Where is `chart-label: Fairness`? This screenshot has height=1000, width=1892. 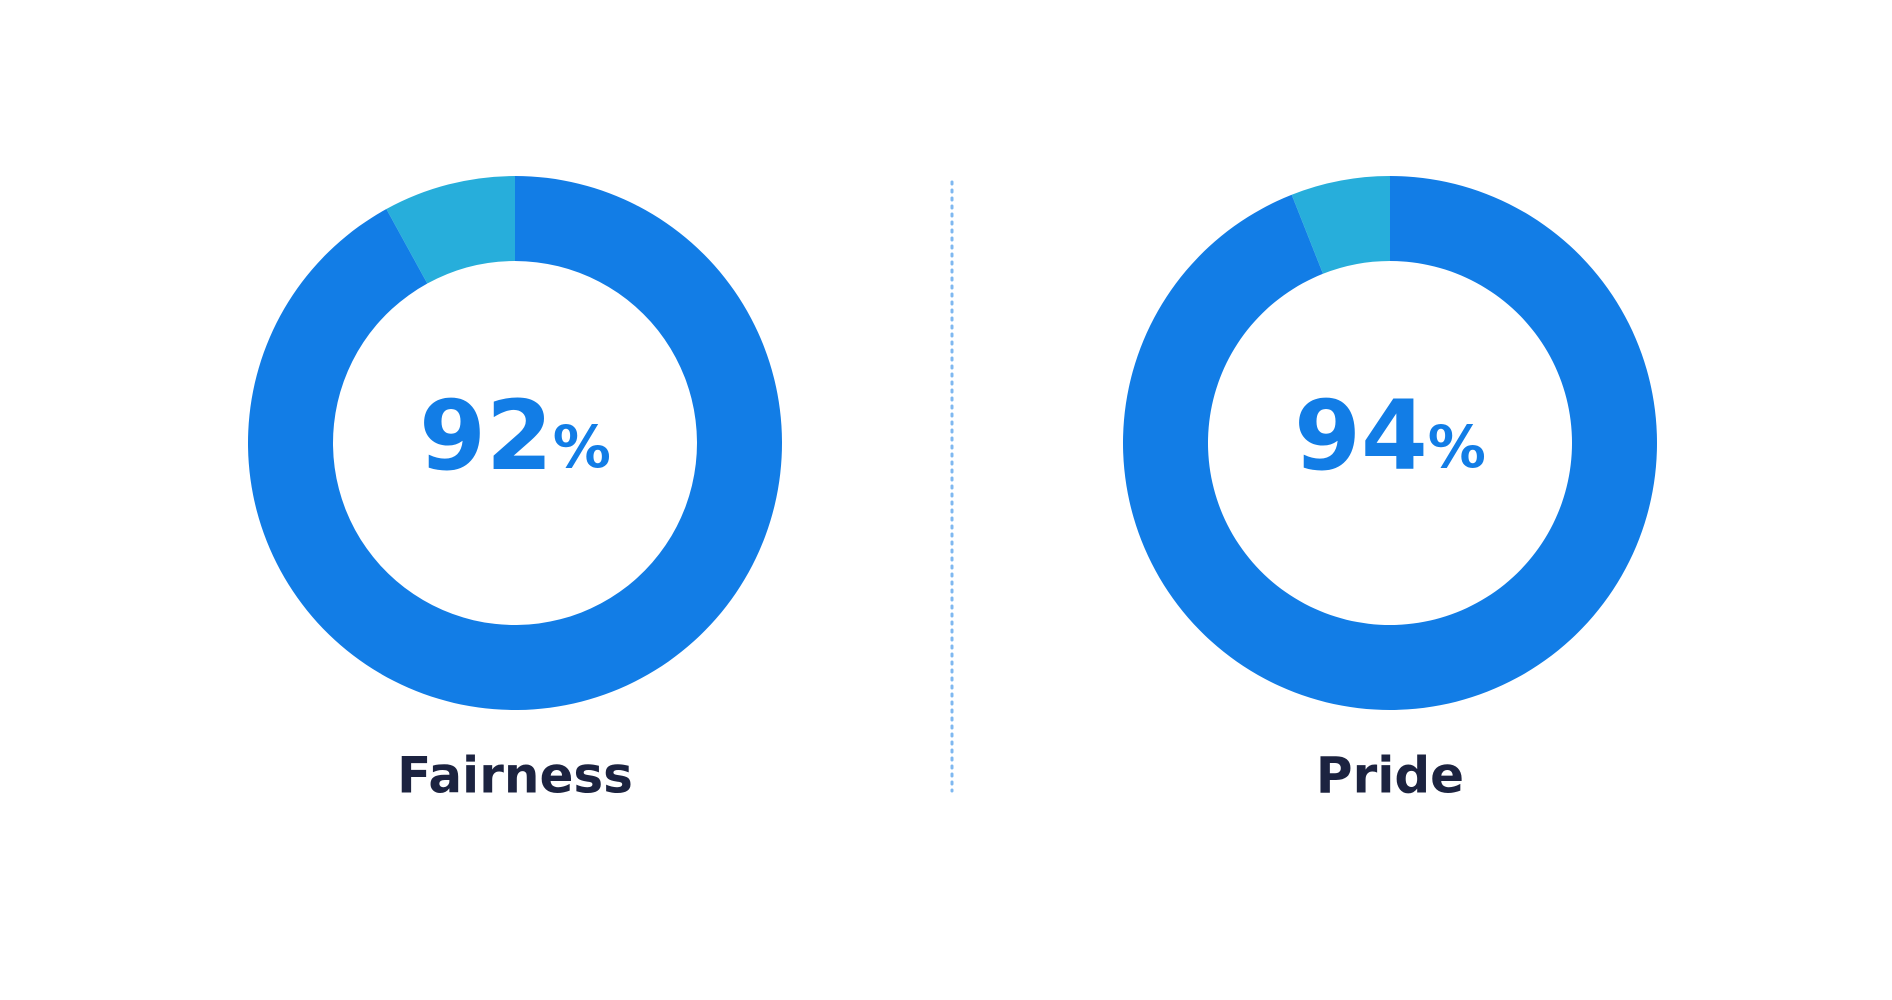
chart-label: Fairness is located at coordinates (515, 776).